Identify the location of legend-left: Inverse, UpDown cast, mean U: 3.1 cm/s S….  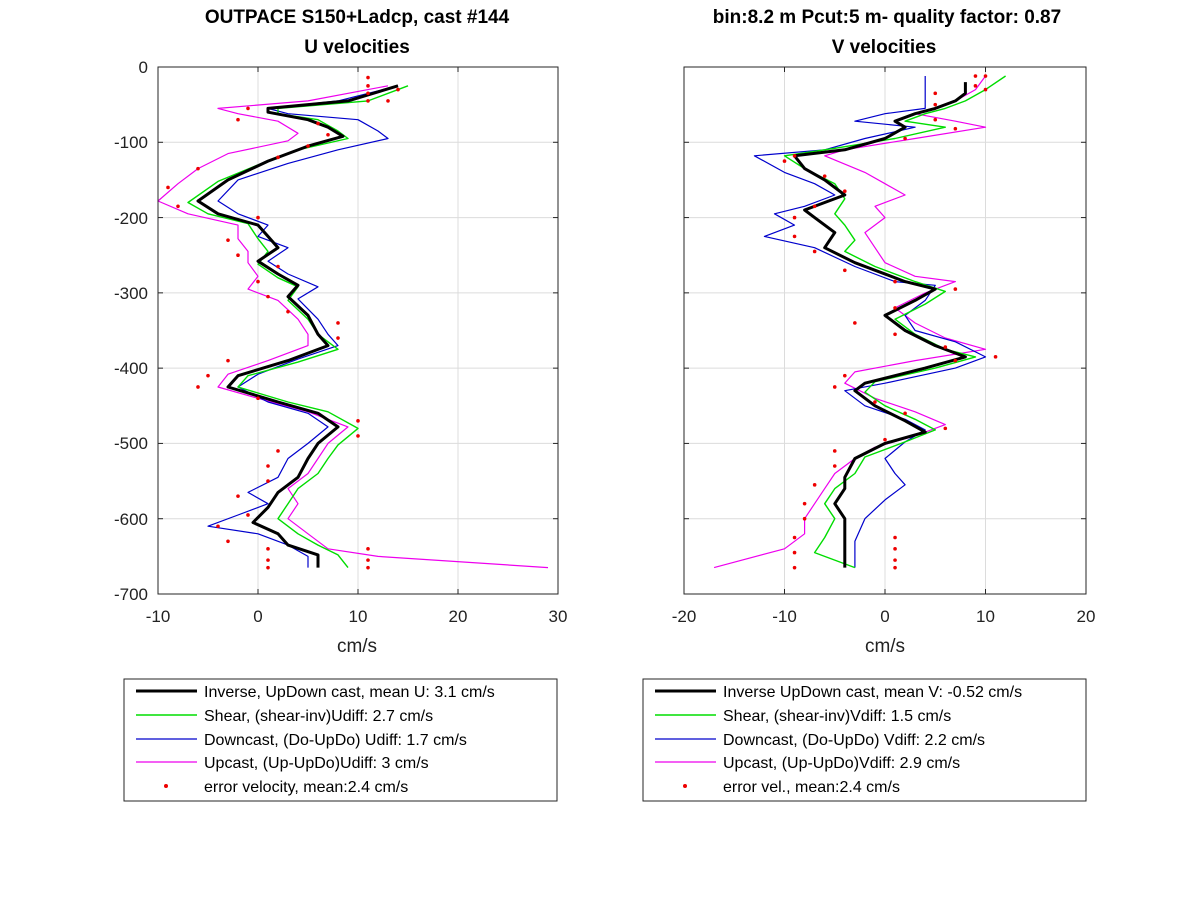
(340, 740).